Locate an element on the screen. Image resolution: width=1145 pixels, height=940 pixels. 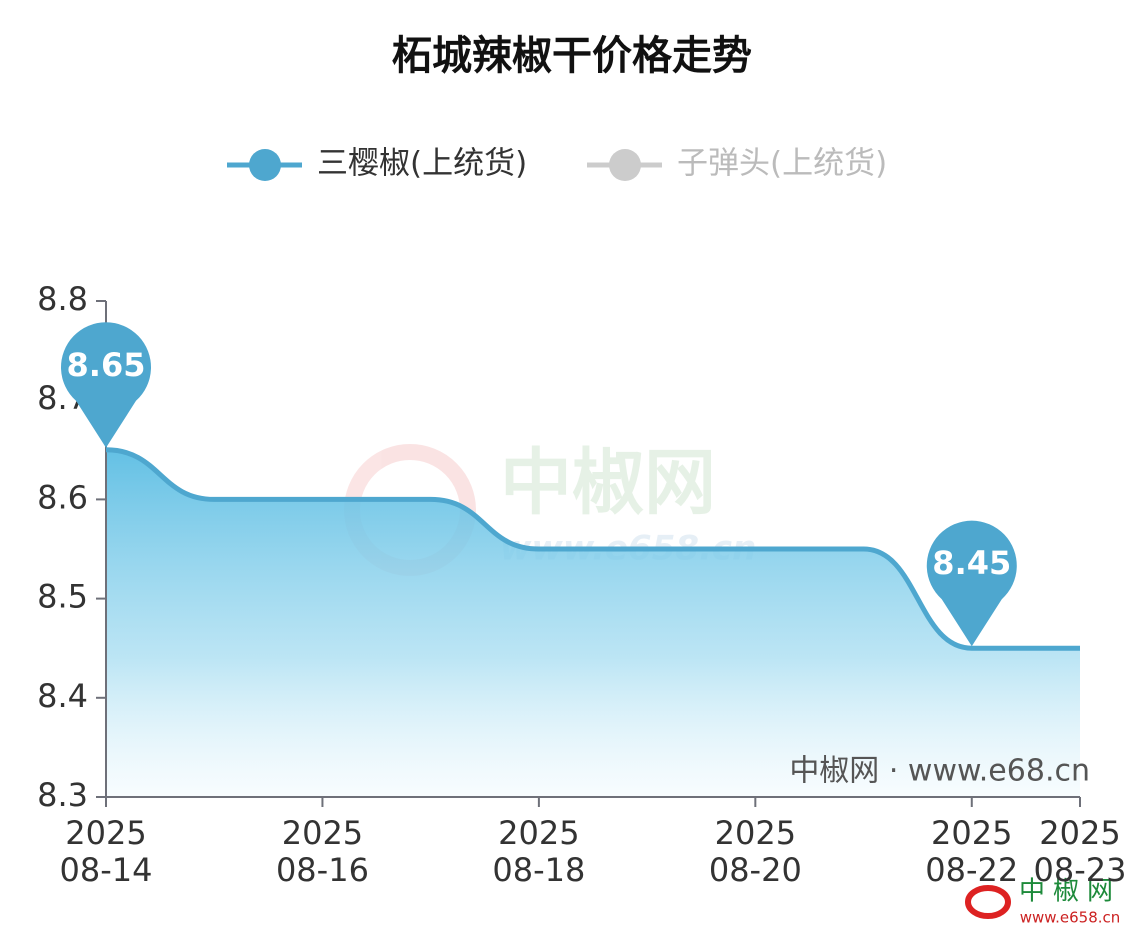
x-tick-label: 2025 08-18 is located at coordinates (538, 851).